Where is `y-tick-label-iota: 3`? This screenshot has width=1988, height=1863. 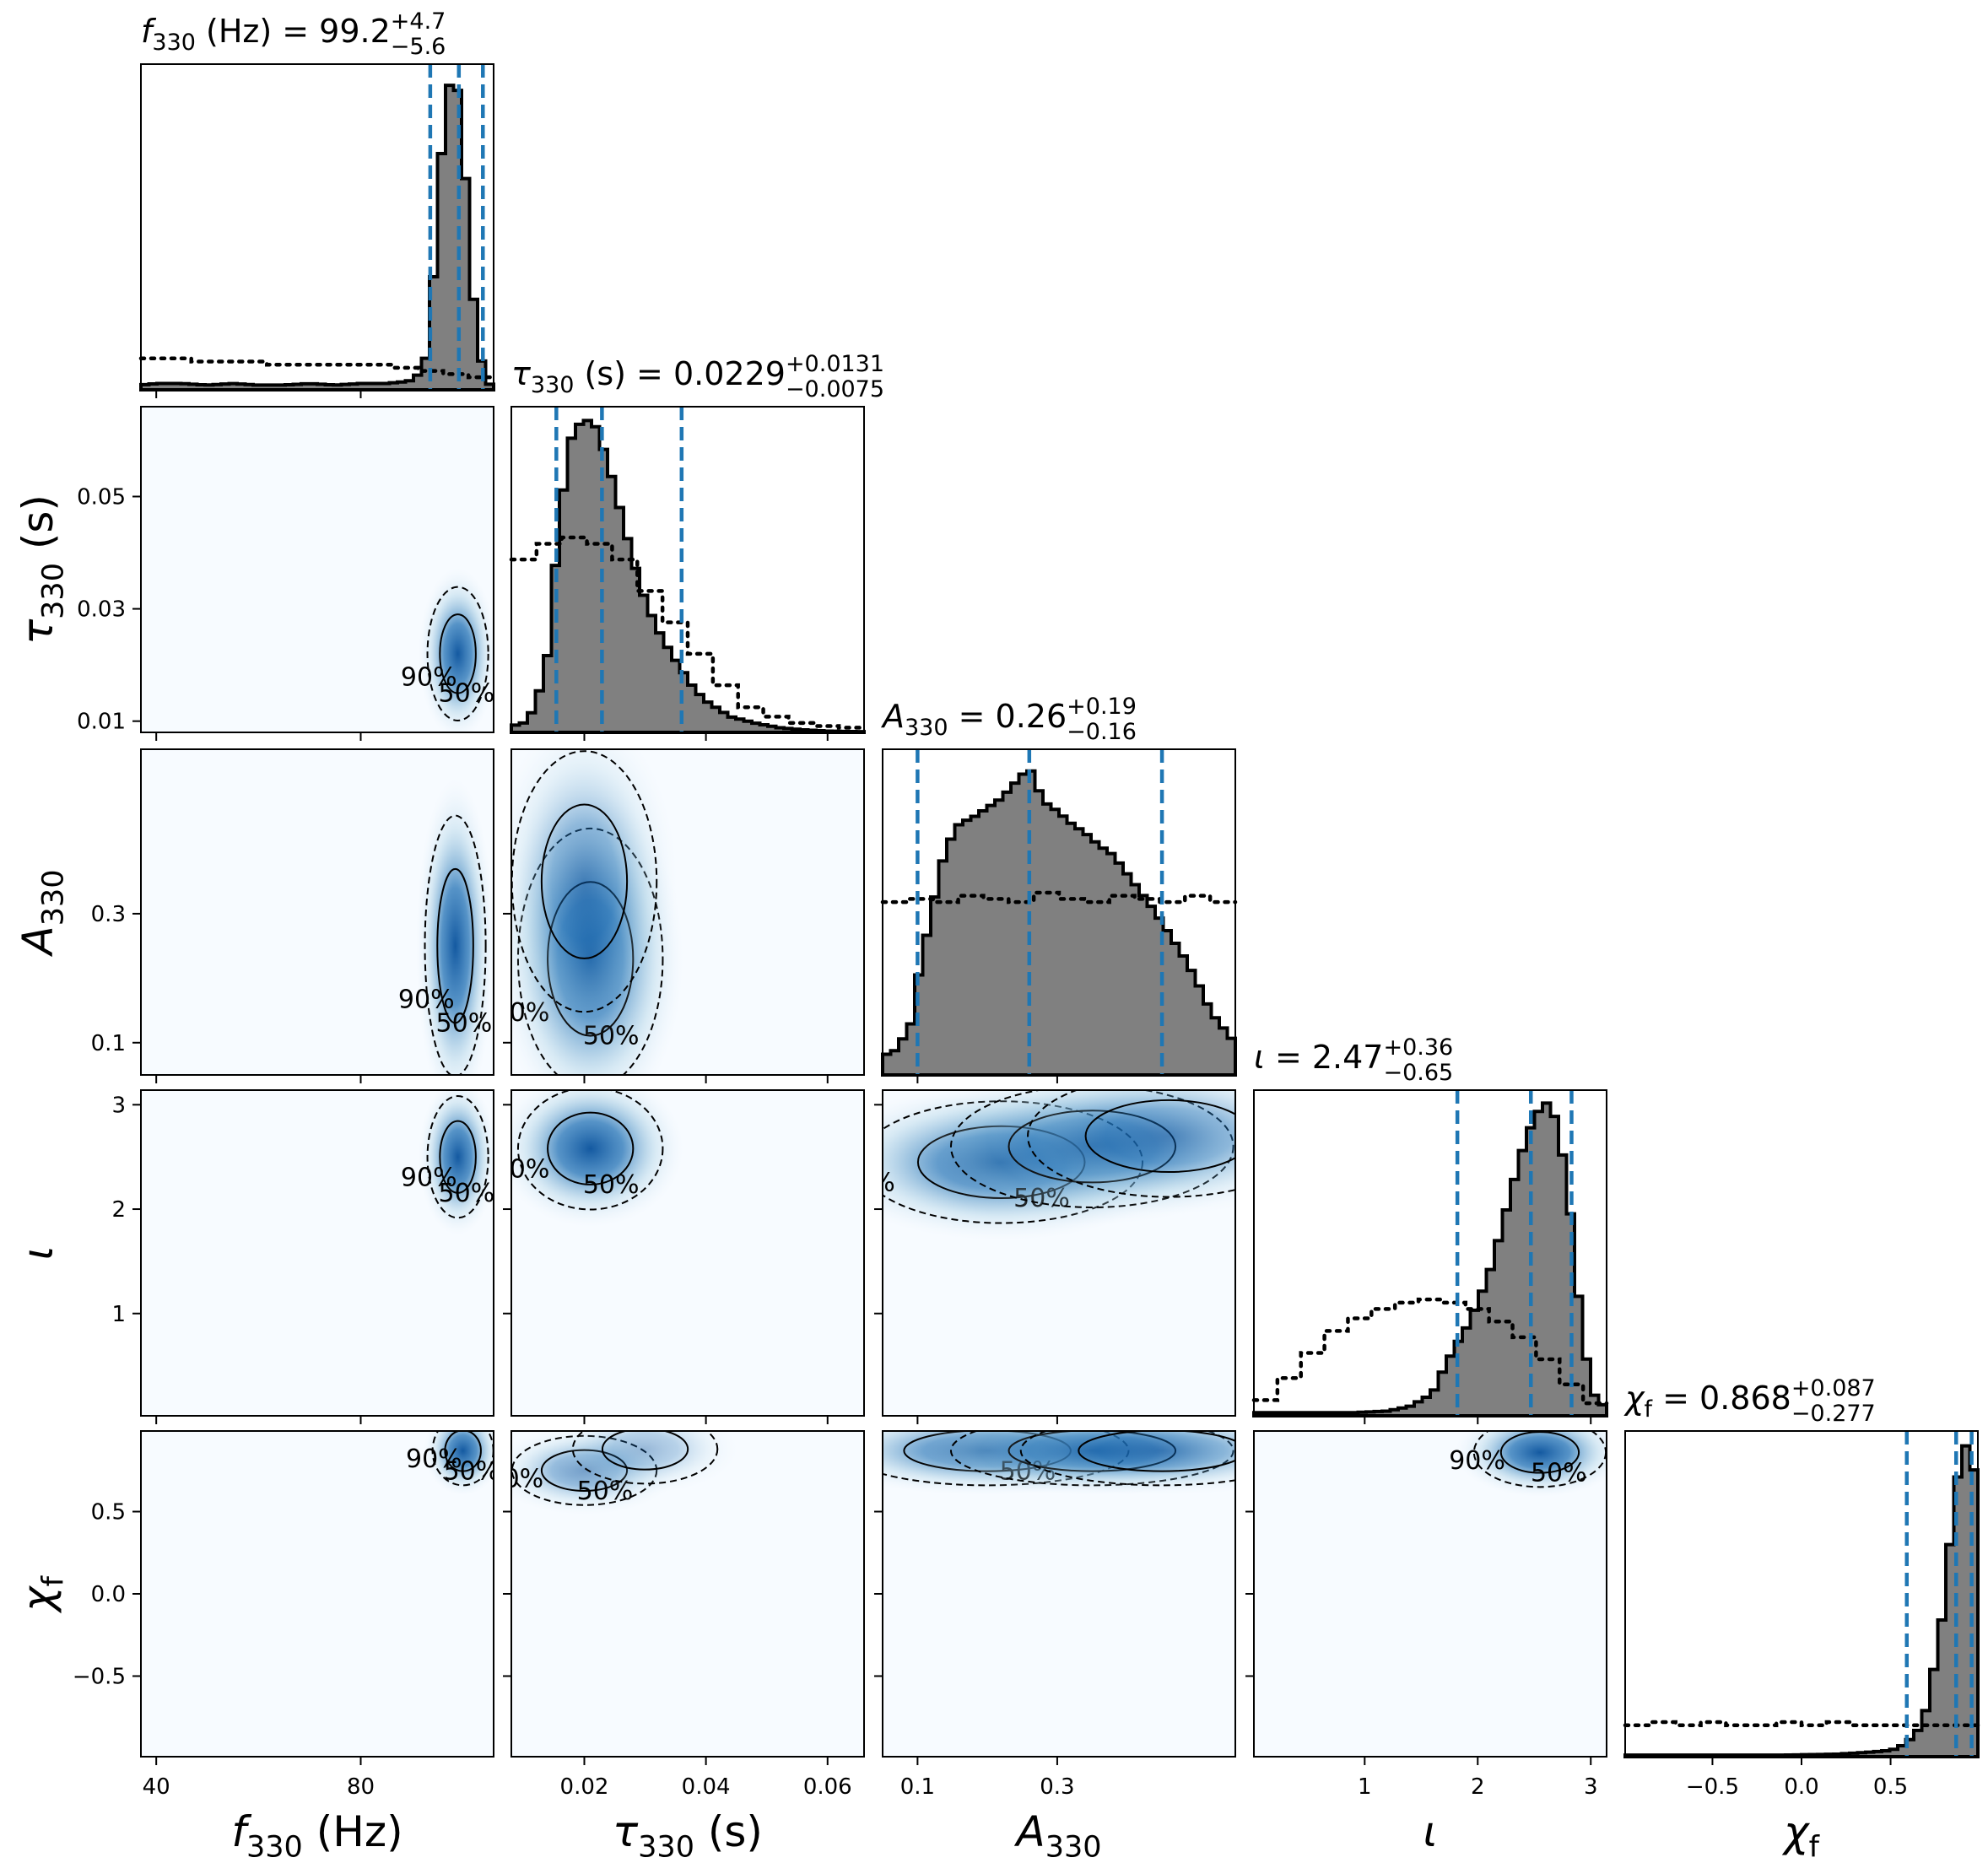 y-tick-label-iota: 3 is located at coordinates (118, 1105).